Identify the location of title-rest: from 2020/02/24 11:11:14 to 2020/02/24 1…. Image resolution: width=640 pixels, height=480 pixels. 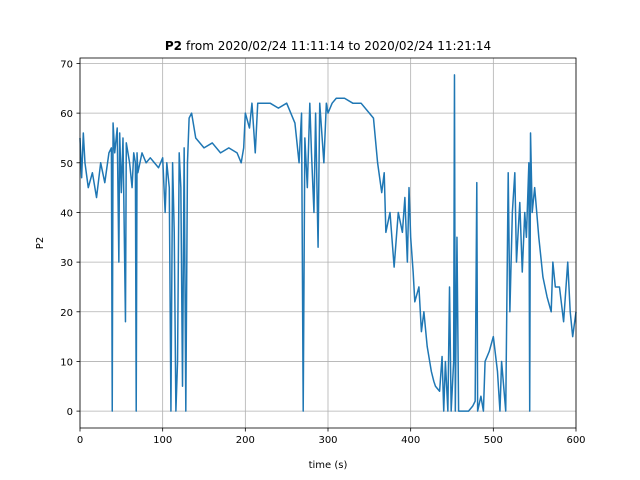
(338, 46).